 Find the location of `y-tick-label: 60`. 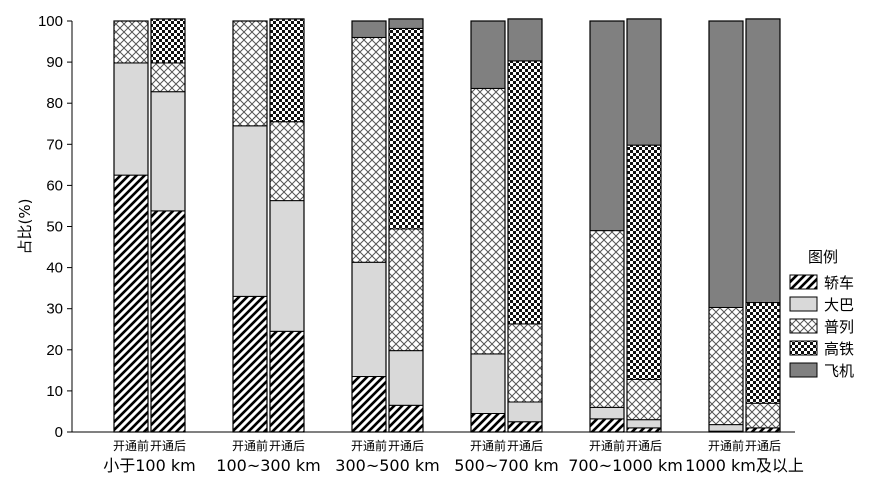

y-tick-label: 60 is located at coordinates (54, 185).